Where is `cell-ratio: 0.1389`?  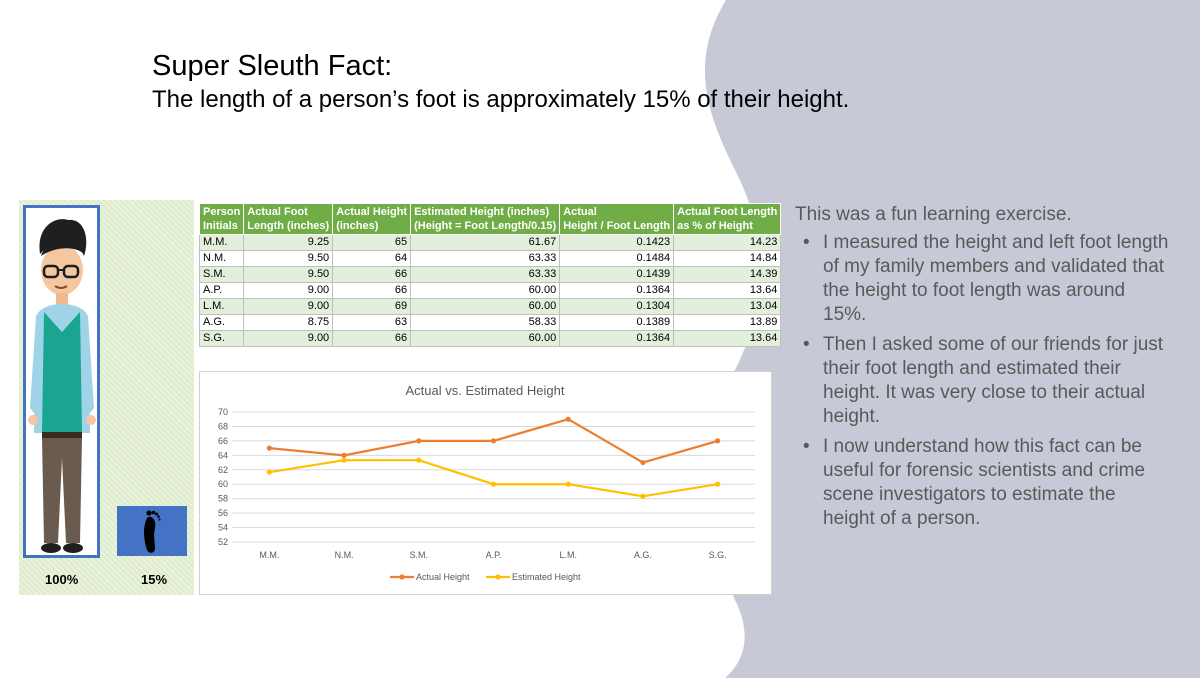 cell-ratio: 0.1389 is located at coordinates (617, 322).